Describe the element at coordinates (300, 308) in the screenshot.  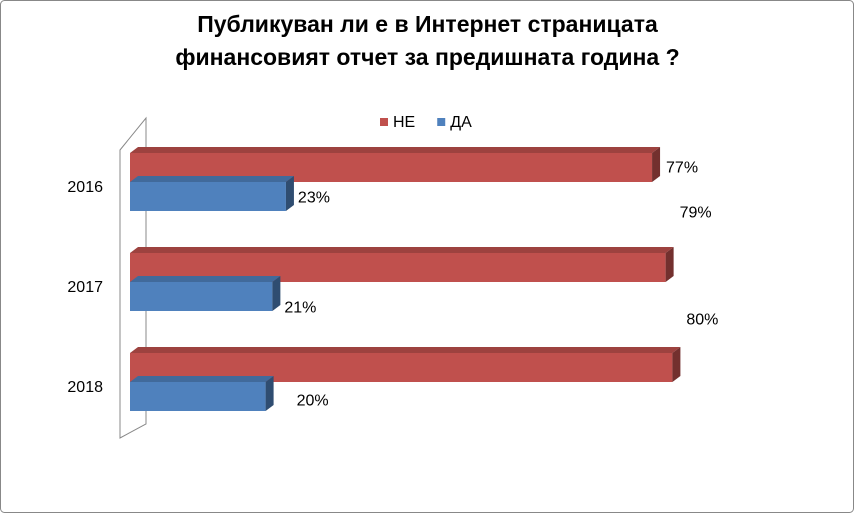
I see `value-label: 21%` at that location.